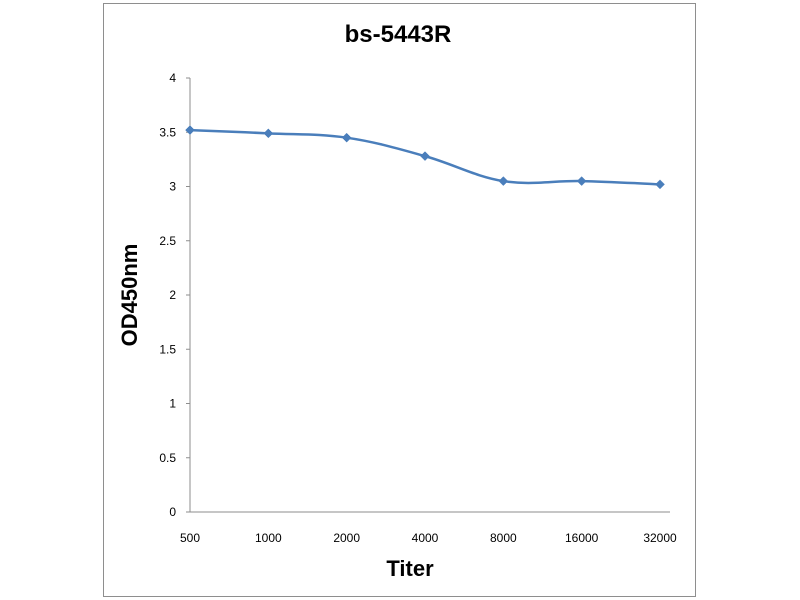  I want to click on y-axis-title: OD450nm, so click(129, 295).